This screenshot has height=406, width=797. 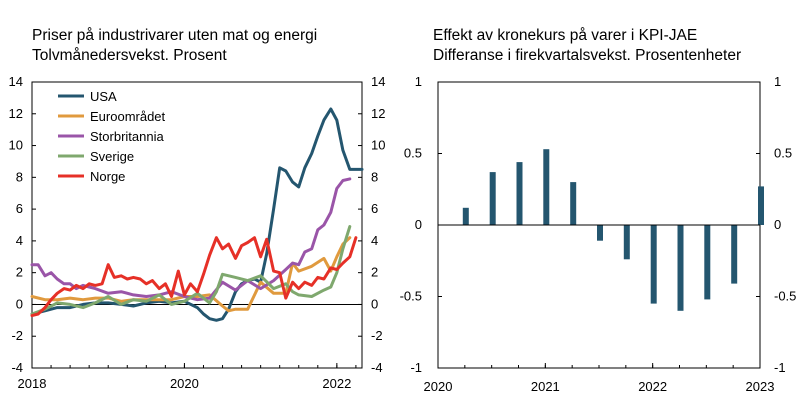 I want to click on series-line-sverige, so click(x=191, y=270).